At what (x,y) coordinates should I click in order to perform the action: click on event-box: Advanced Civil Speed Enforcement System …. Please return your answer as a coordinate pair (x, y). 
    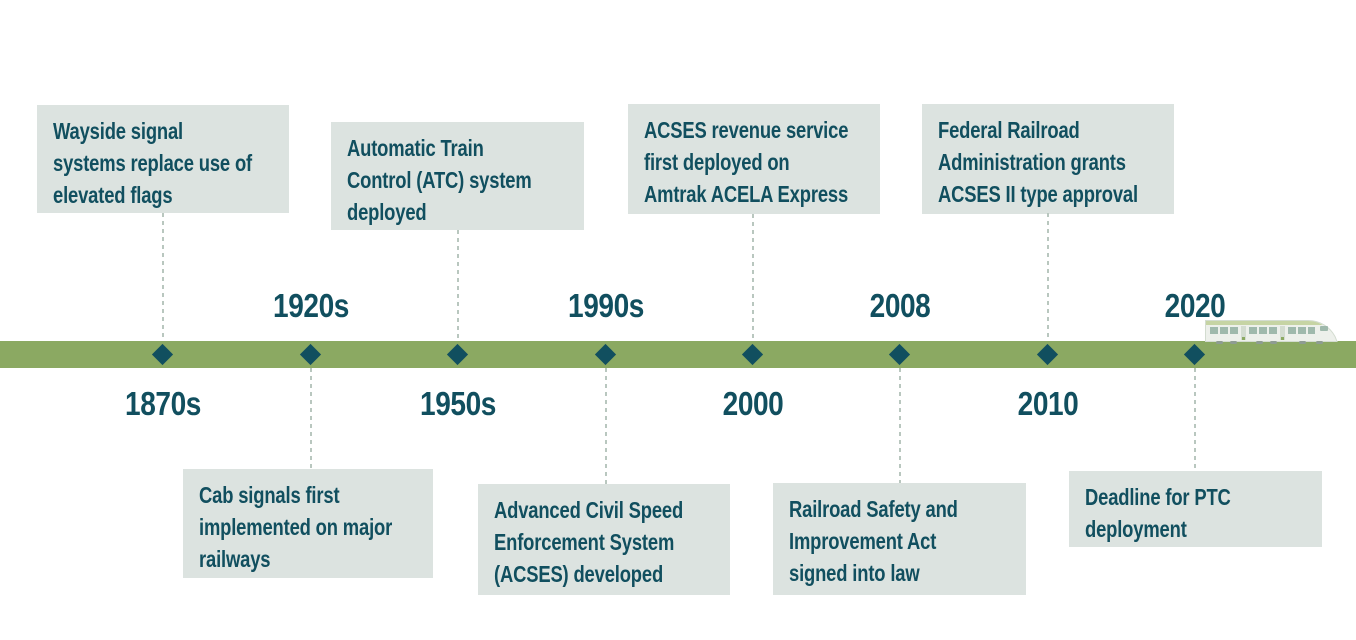
    Looking at the image, I should click on (604, 539).